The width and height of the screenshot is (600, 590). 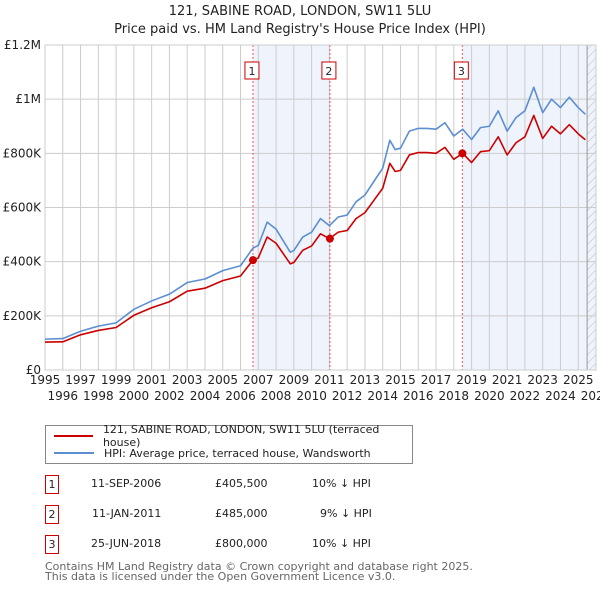 What do you see at coordinates (151, 380) in the screenshot?
I see `x-tick-label: 2001` at bounding box center [151, 380].